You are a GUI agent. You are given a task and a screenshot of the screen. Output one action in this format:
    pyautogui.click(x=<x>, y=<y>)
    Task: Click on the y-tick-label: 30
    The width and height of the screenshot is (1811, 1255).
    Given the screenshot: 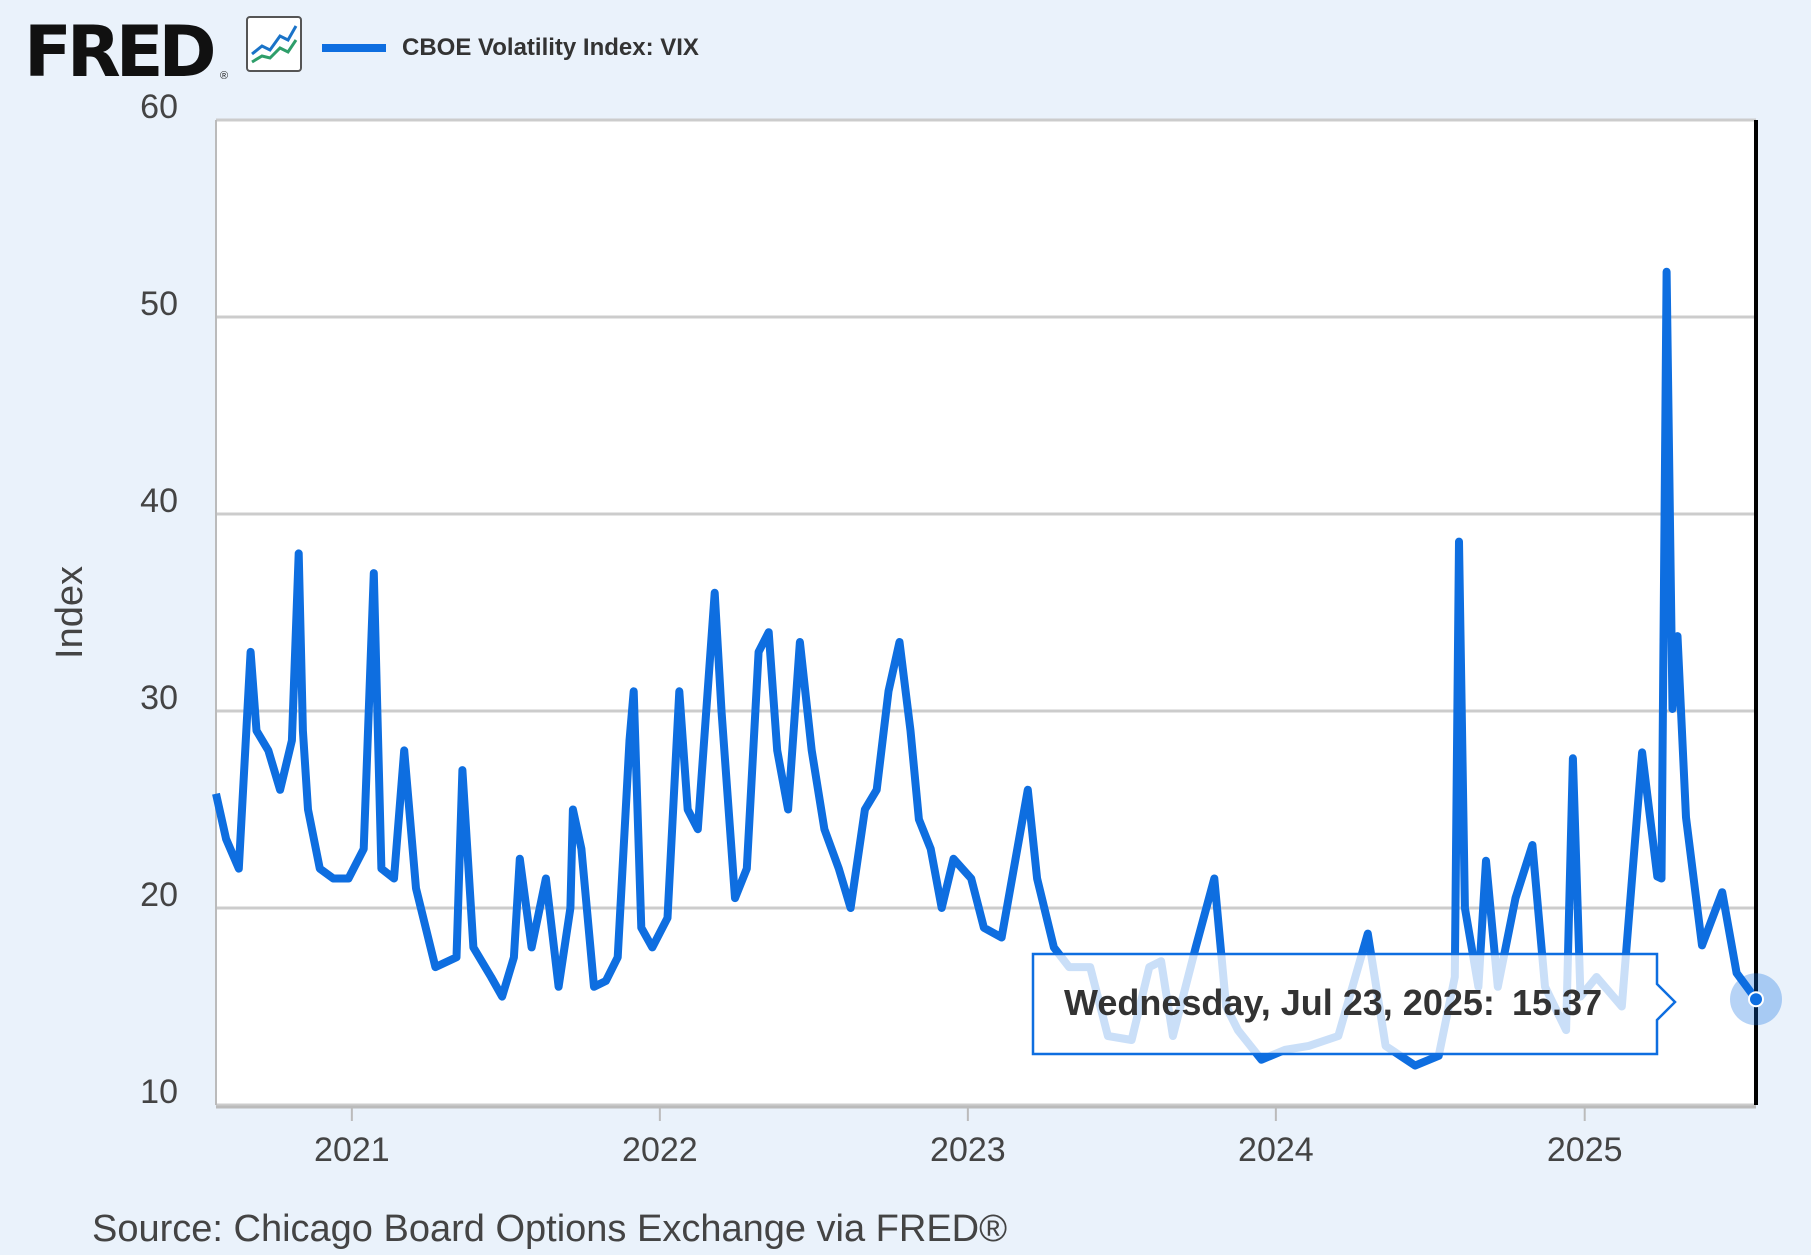 What is the action you would take?
    pyautogui.click(x=159, y=698)
    